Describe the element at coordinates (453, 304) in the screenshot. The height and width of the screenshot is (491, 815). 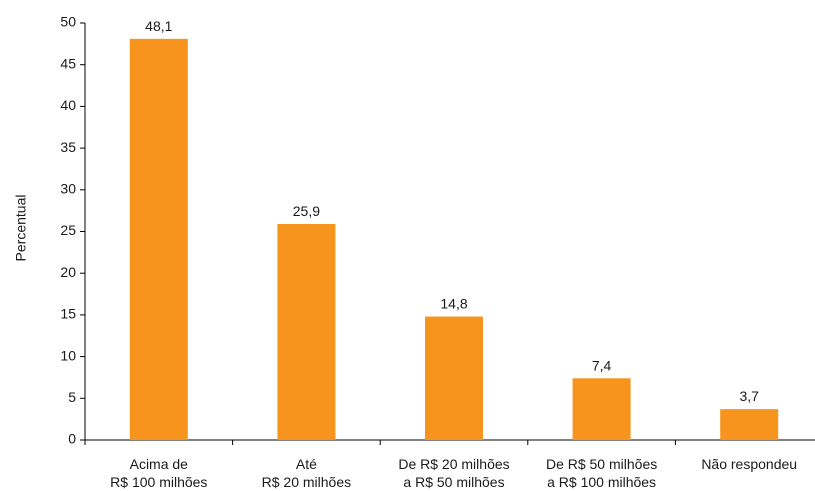
I see `data-label: 14,8` at that location.